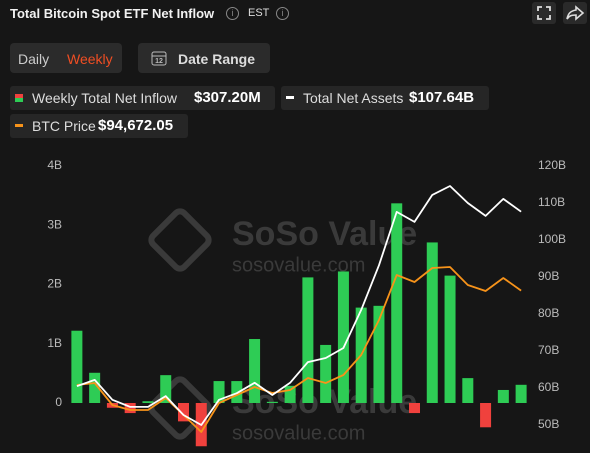 The width and height of the screenshot is (590, 453). What do you see at coordinates (64, 126) in the screenshot?
I see `legend-label: BTC Price` at bounding box center [64, 126].